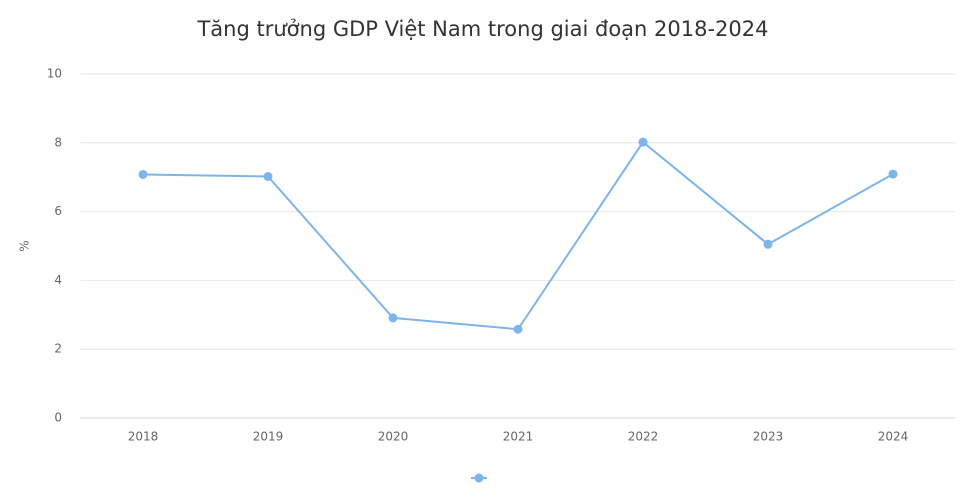  What do you see at coordinates (893, 437) in the screenshot?
I see `x-tick-label: 2024` at bounding box center [893, 437].